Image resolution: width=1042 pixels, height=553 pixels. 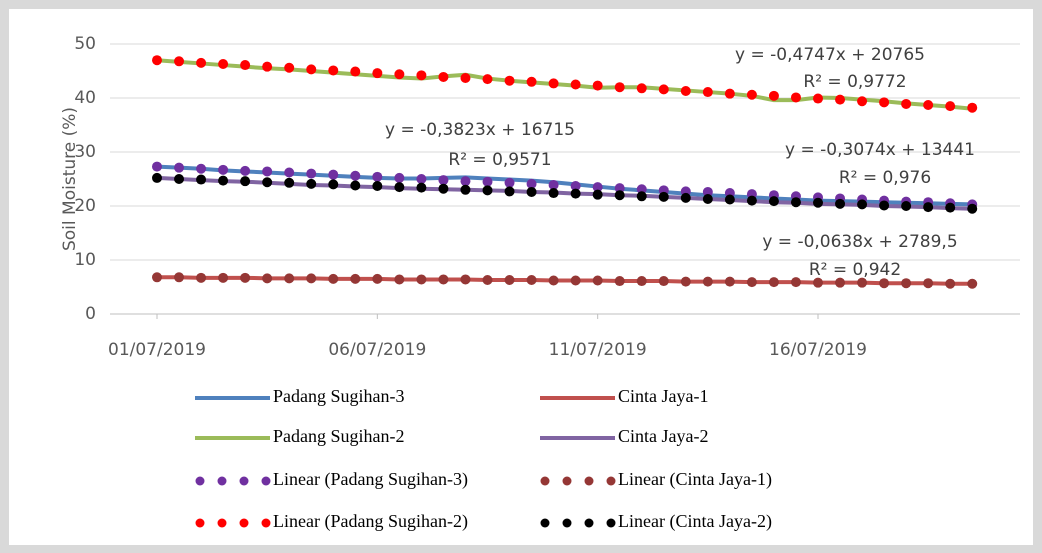 I want to click on legend-label: Cinta Jaya-1, so click(x=663, y=396).